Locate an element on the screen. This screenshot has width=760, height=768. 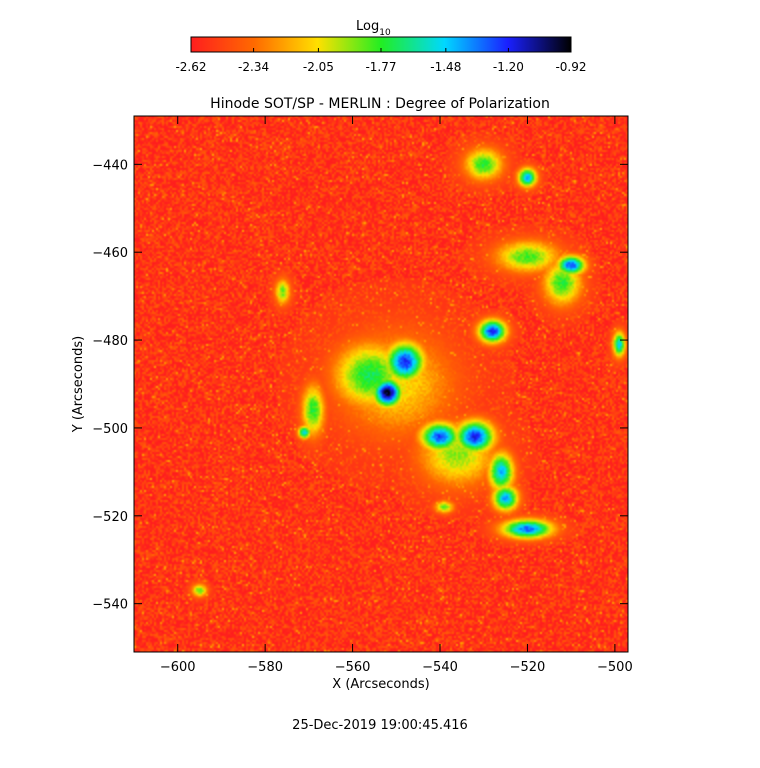
y-tick-label: −540 is located at coordinates (110, 605).